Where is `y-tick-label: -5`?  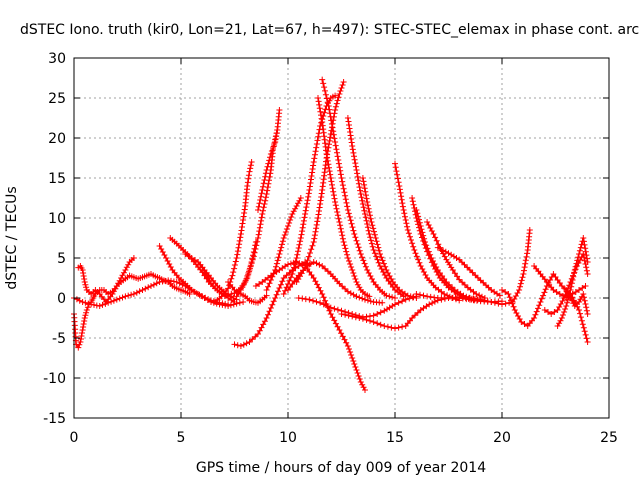 y-tick-label: -5 is located at coordinates (59, 339).